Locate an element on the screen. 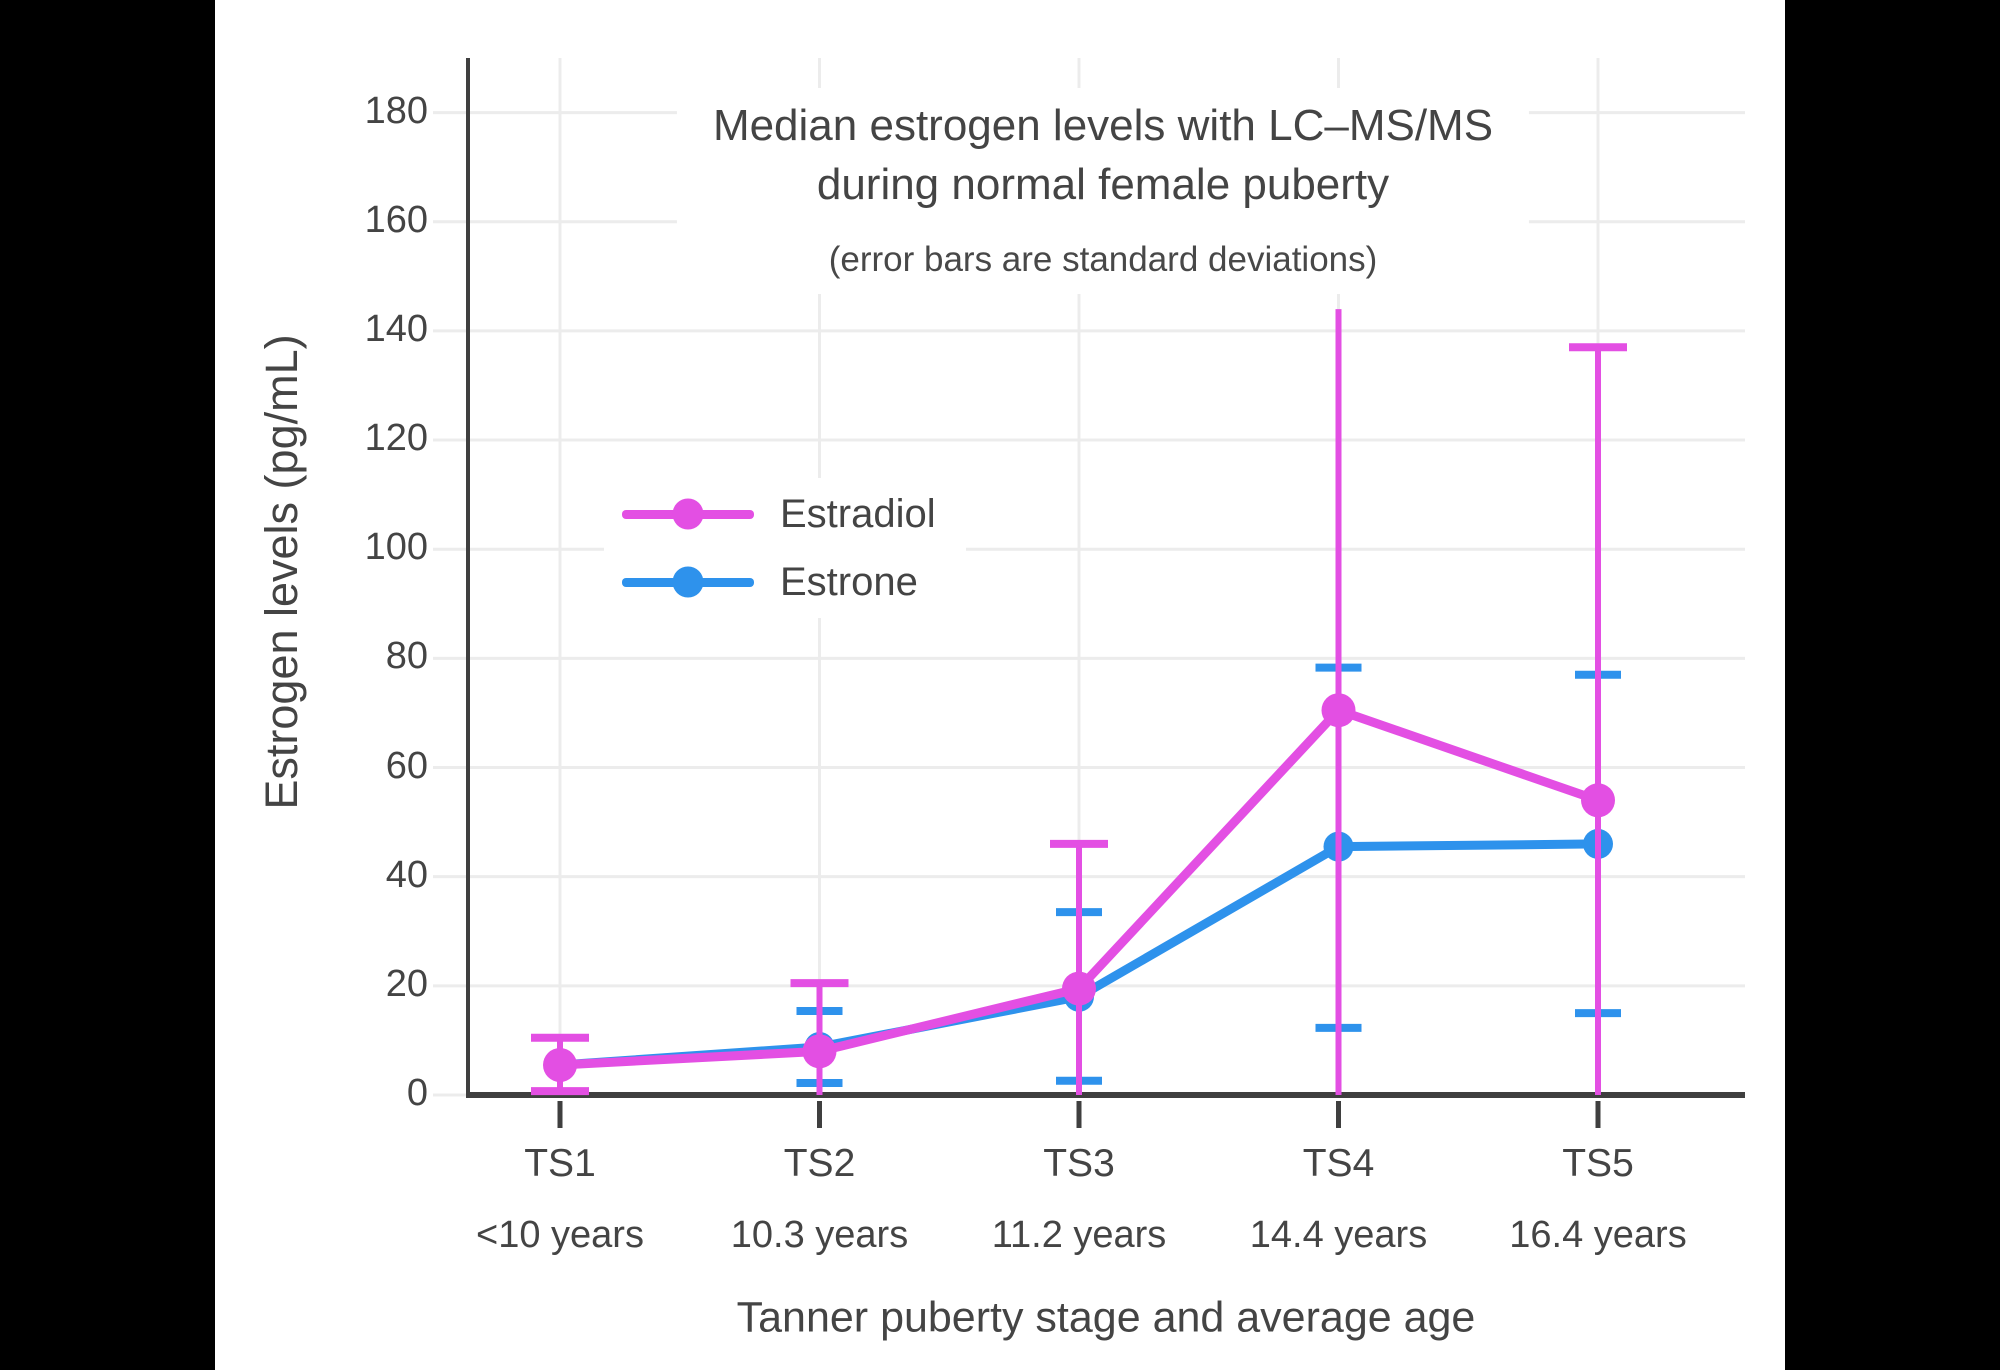 The width and height of the screenshot is (2000, 1370). estradiol-marker-icon is located at coordinates (688, 514).